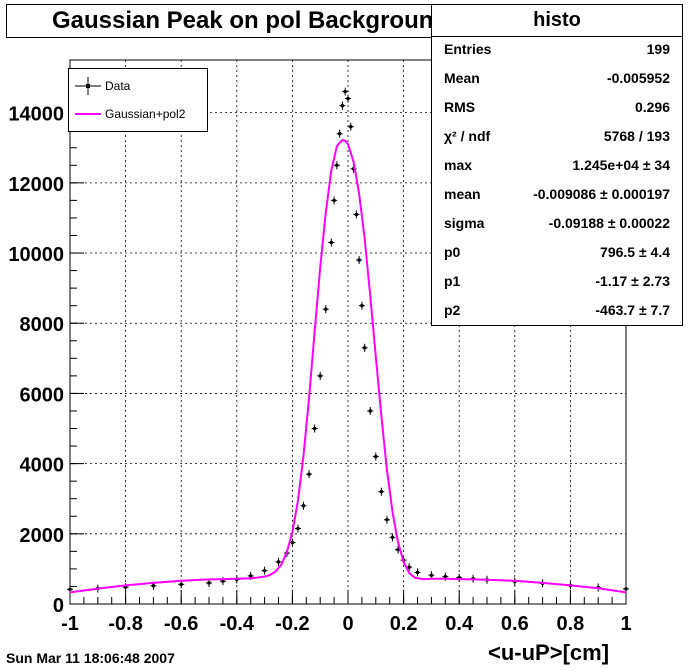 The image size is (696, 671). What do you see at coordinates (88, 86) in the screenshot?
I see `data-marker-icon` at bounding box center [88, 86].